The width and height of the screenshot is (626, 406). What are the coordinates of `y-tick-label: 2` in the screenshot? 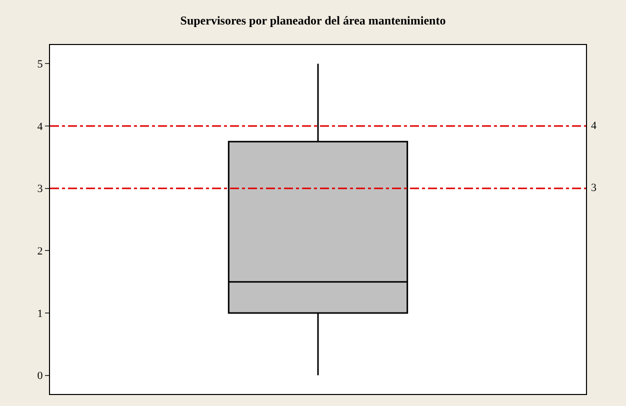 It's located at (40, 252).